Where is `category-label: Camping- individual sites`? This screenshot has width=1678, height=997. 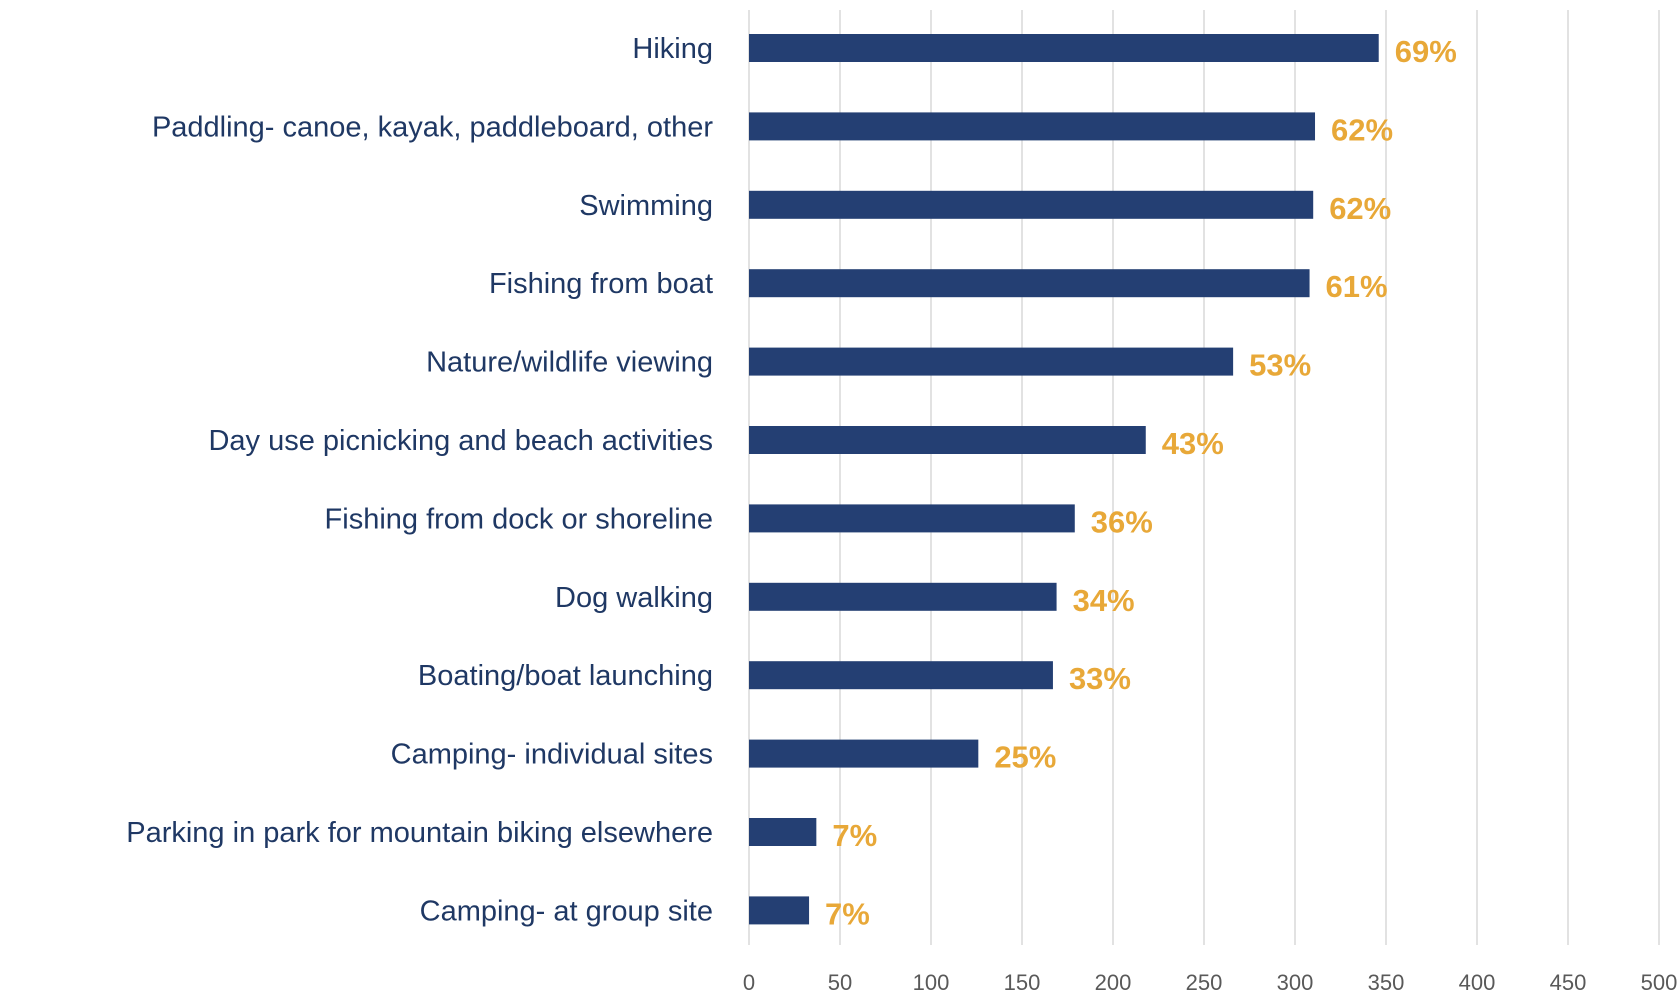
category-label: Camping- individual sites is located at coordinates (552, 755).